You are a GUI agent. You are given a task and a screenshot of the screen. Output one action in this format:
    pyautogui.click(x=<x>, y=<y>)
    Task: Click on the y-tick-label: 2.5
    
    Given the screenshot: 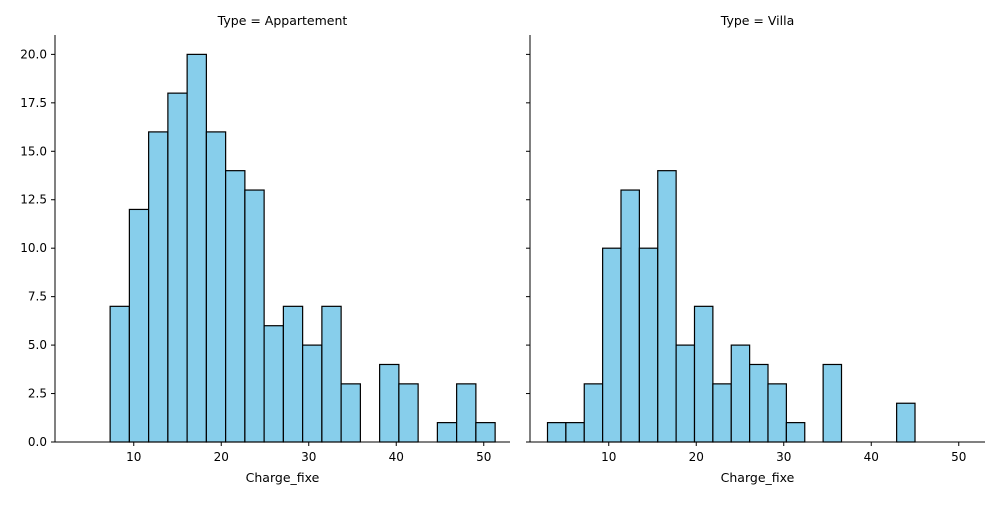 What is the action you would take?
    pyautogui.click(x=37, y=394)
    